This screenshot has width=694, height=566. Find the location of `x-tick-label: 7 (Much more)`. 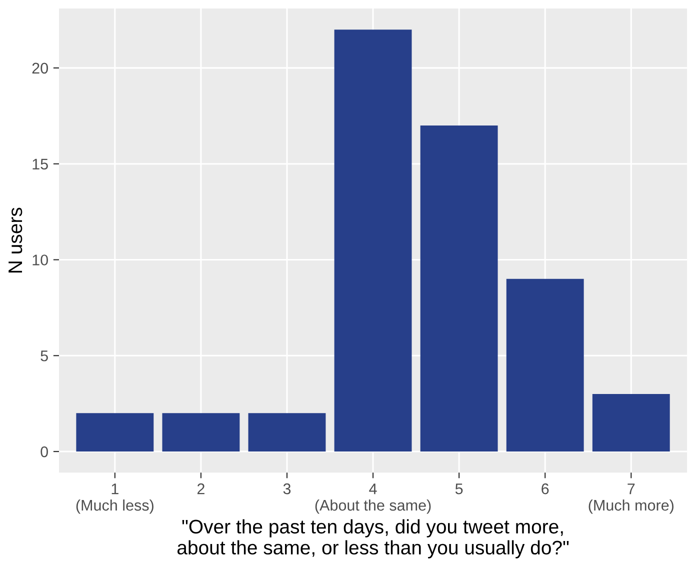

x-tick-label: 7 (Much more) is located at coordinates (631, 499).